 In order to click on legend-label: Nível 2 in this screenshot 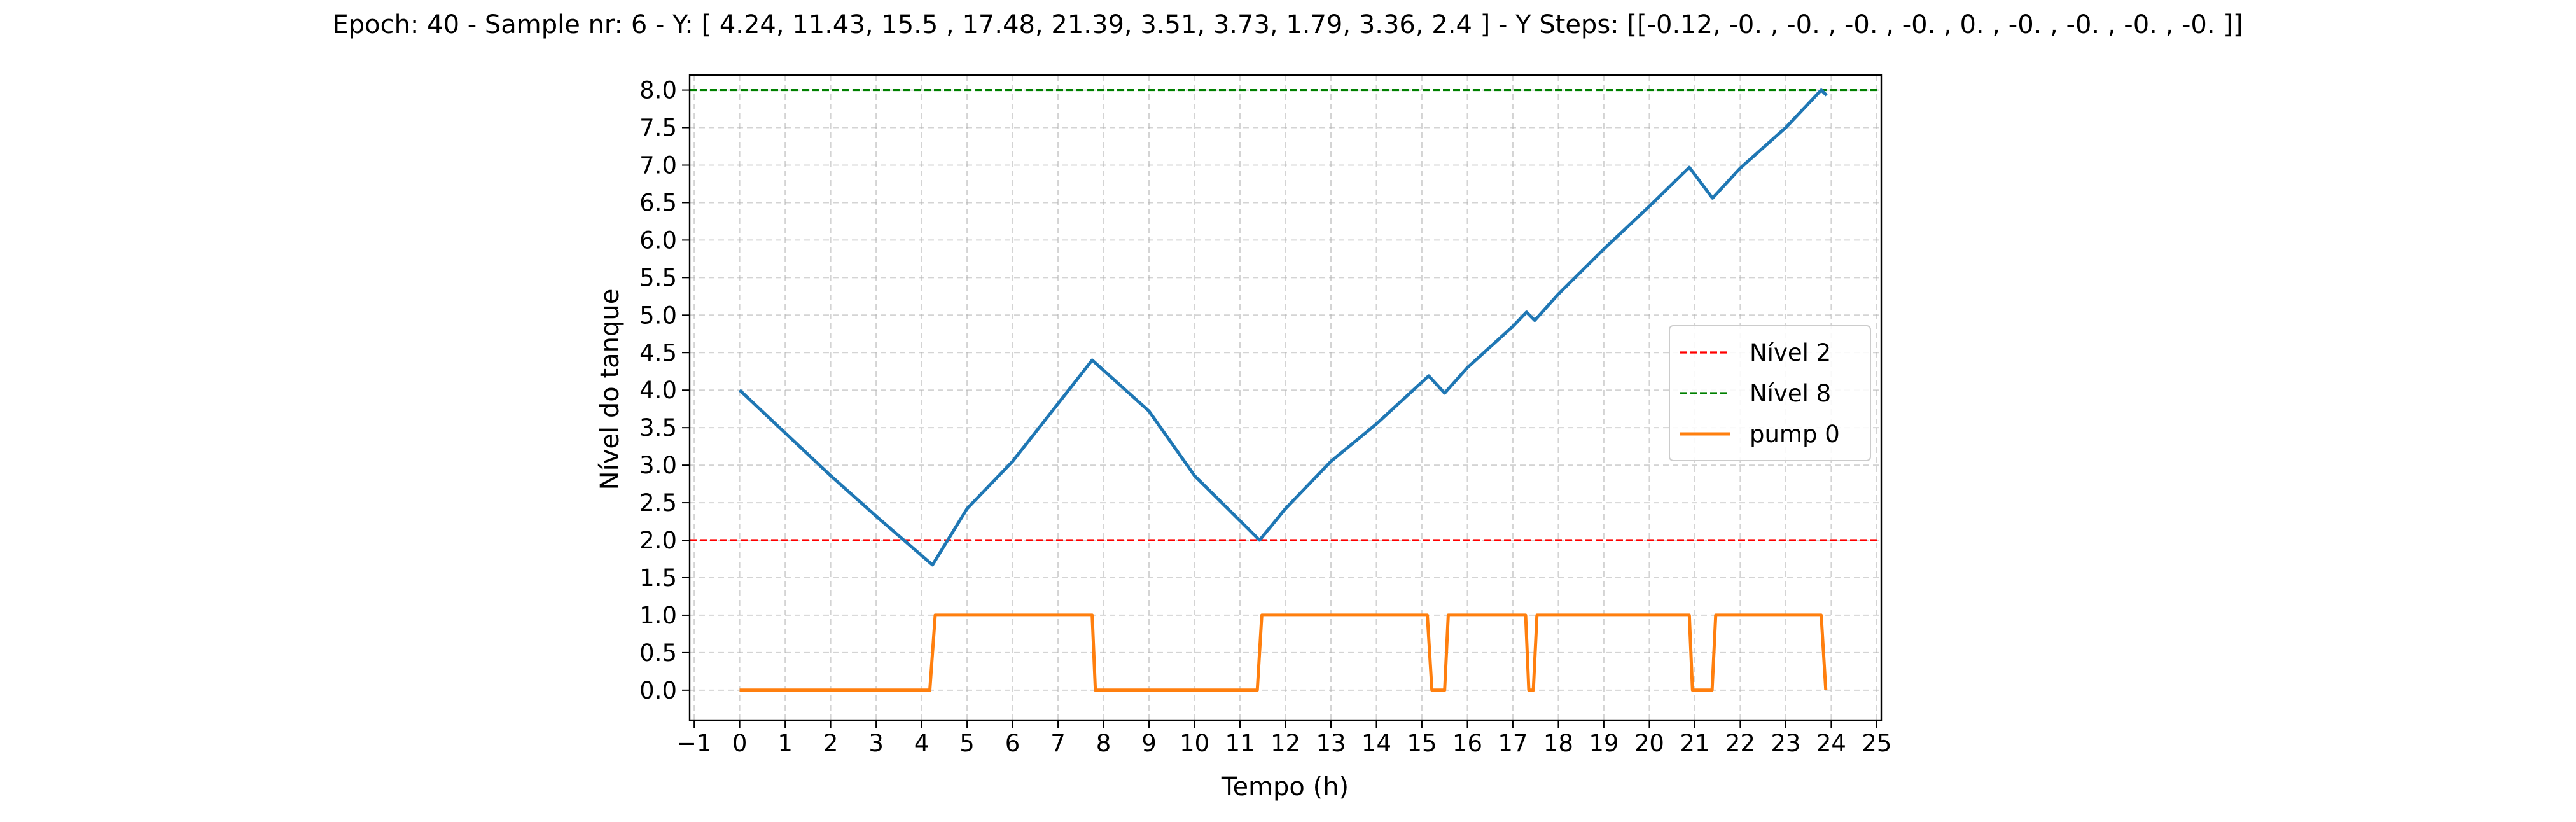, I will do `click(1791, 352)`.